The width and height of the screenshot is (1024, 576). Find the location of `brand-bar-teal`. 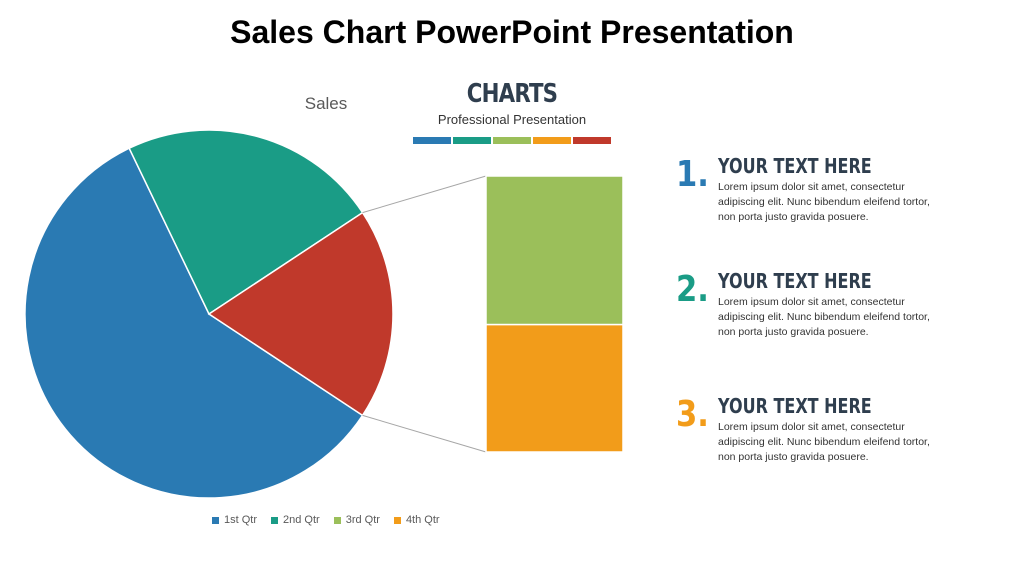

brand-bar-teal is located at coordinates (472, 140).